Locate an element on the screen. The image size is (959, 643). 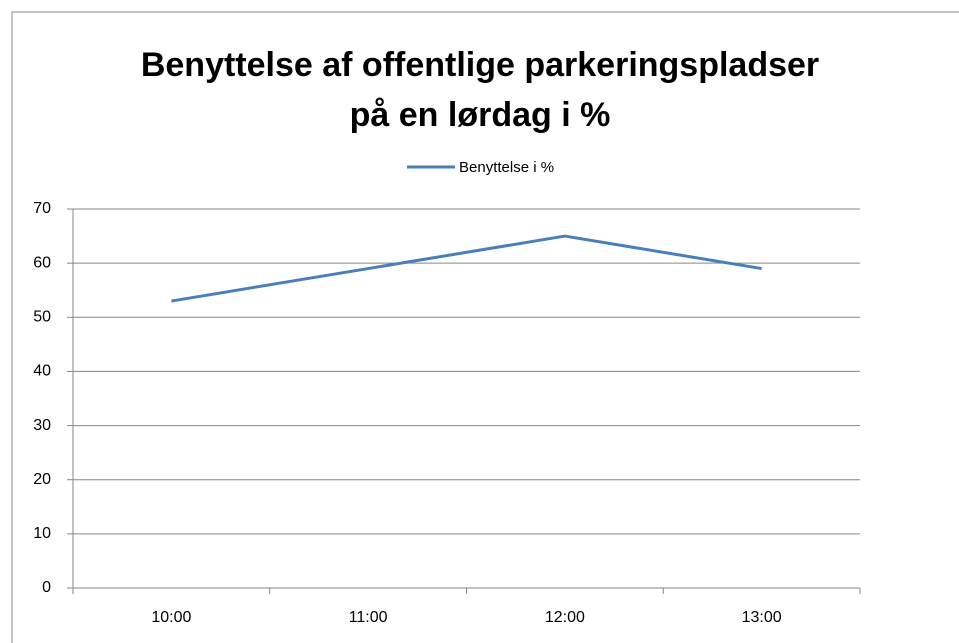
data-line is located at coordinates (466, 268).